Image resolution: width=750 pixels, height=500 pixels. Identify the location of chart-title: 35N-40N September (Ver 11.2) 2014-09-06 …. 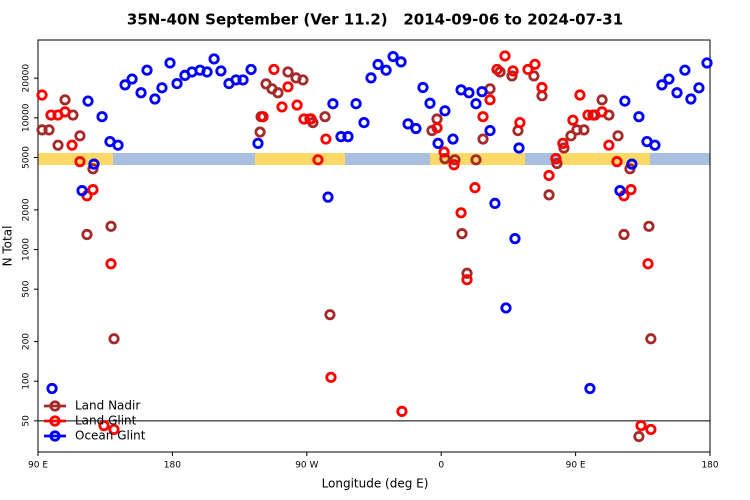
(375, 20).